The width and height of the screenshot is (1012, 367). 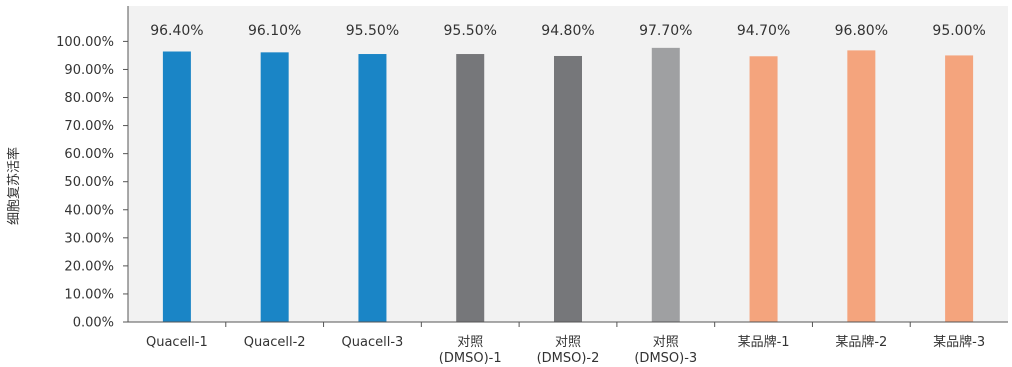 What do you see at coordinates (959, 342) in the screenshot?
I see `x-category-label: 某品牌-3` at bounding box center [959, 342].